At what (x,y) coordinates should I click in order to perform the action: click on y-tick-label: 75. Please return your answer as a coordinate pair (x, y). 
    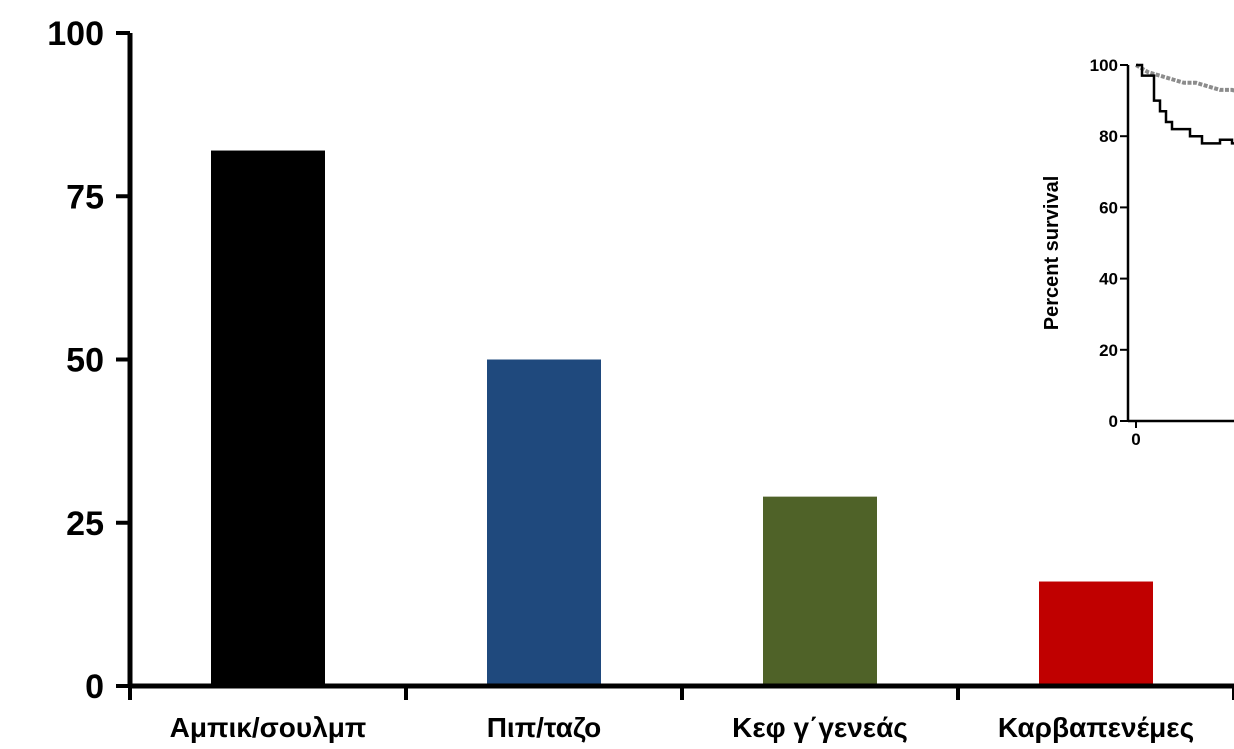
    Looking at the image, I should click on (85, 197).